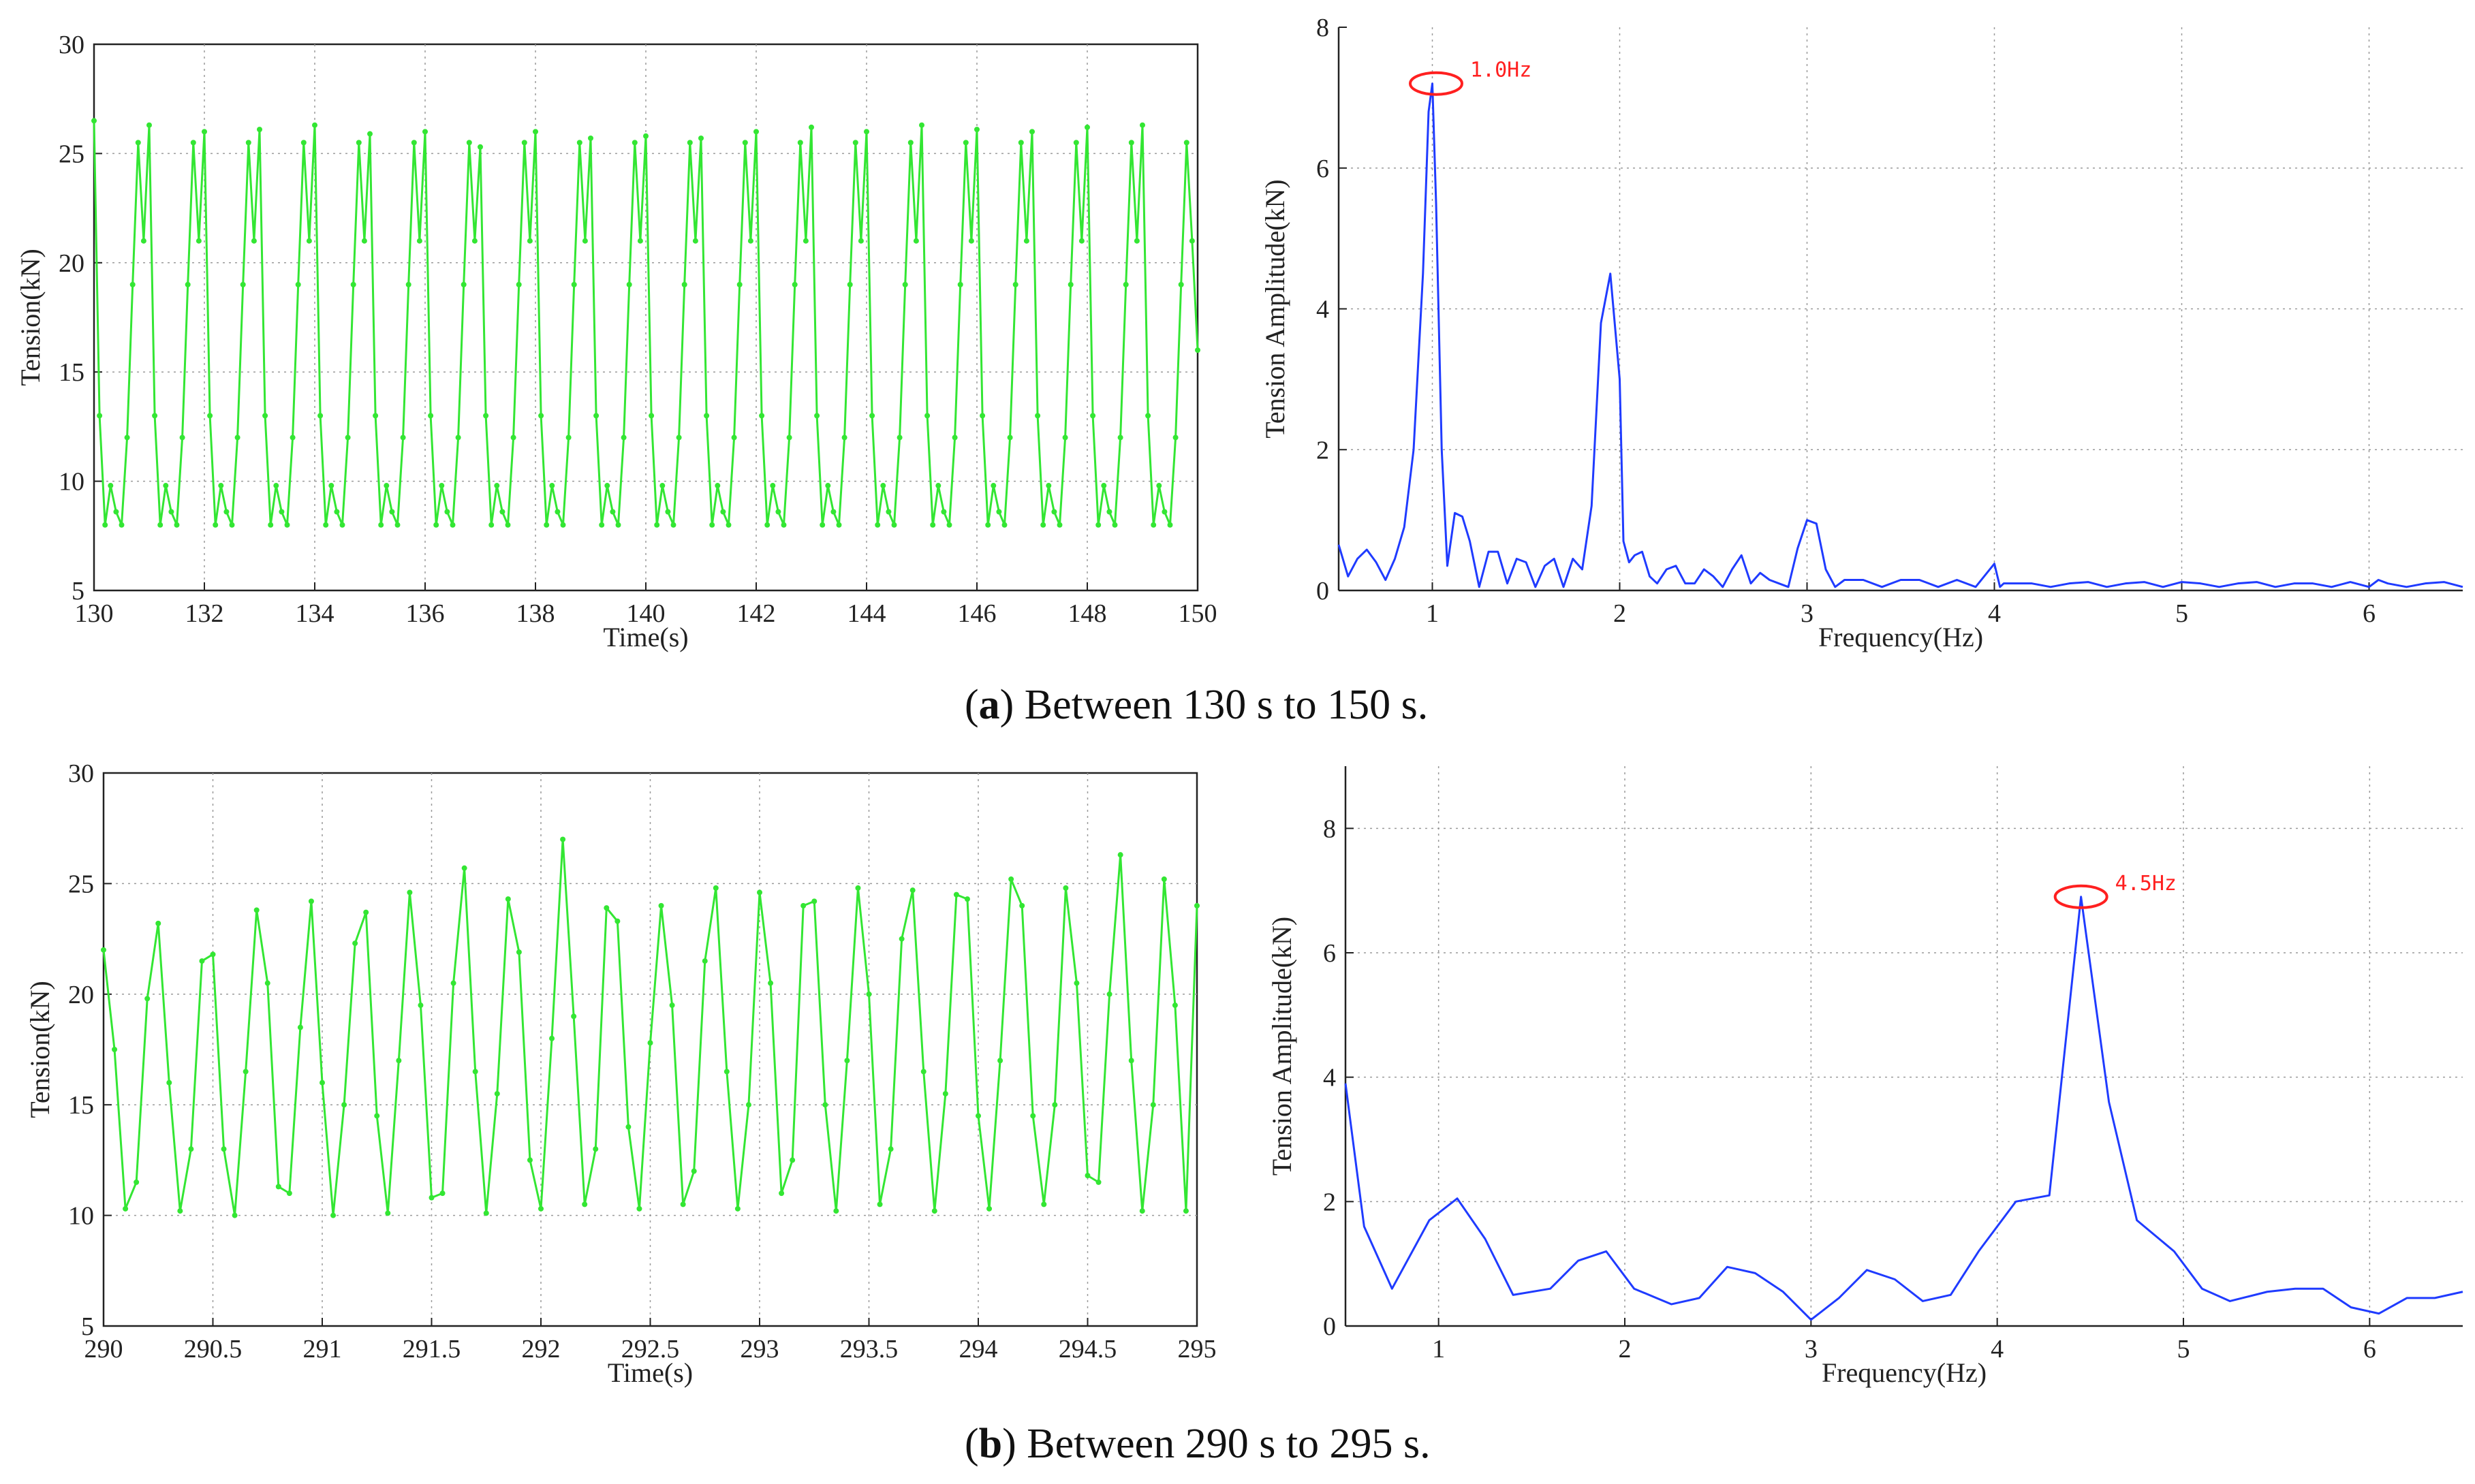  What do you see at coordinates (541, 1349) in the screenshot?
I see `x-tick-label: 292` at bounding box center [541, 1349].